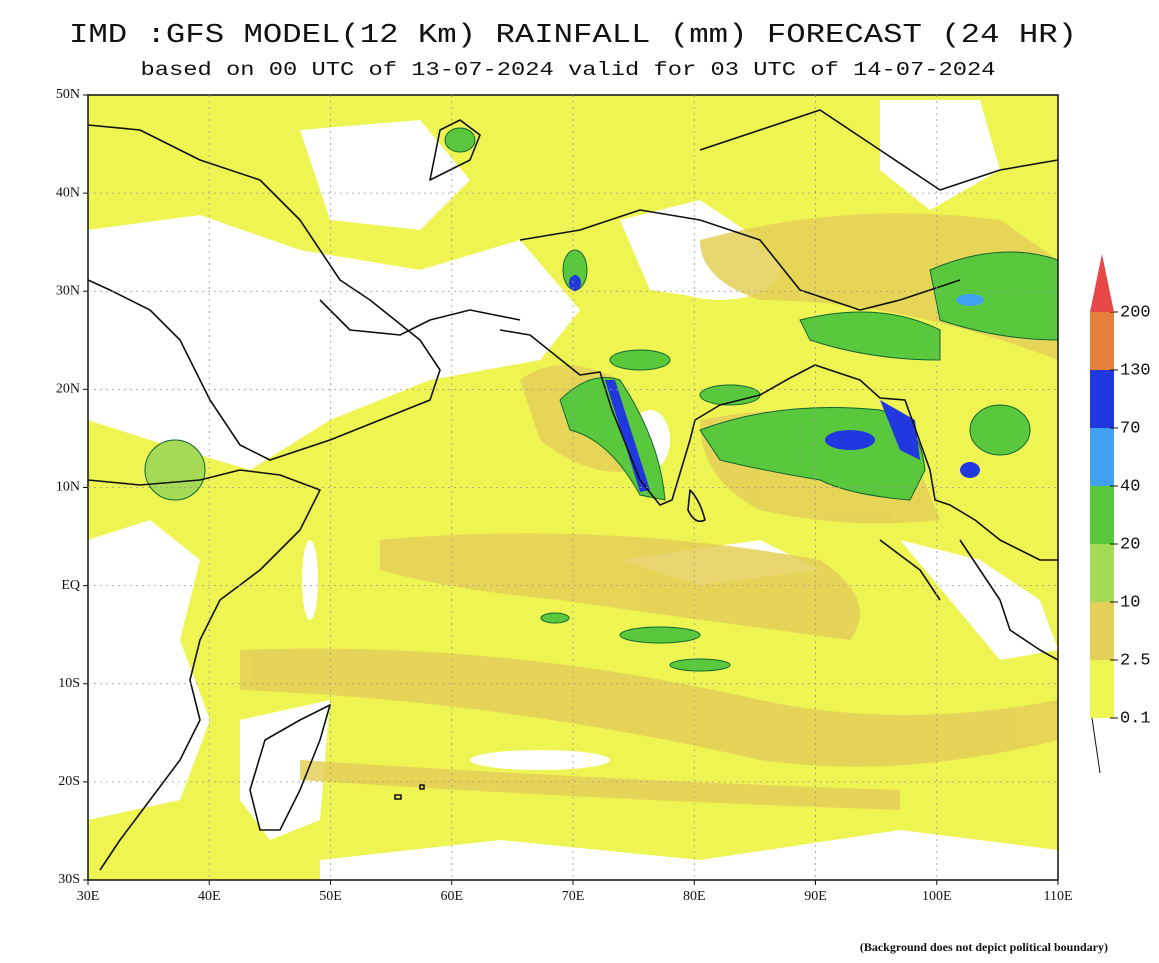  I want to click on lon-label: 40E, so click(209, 896).